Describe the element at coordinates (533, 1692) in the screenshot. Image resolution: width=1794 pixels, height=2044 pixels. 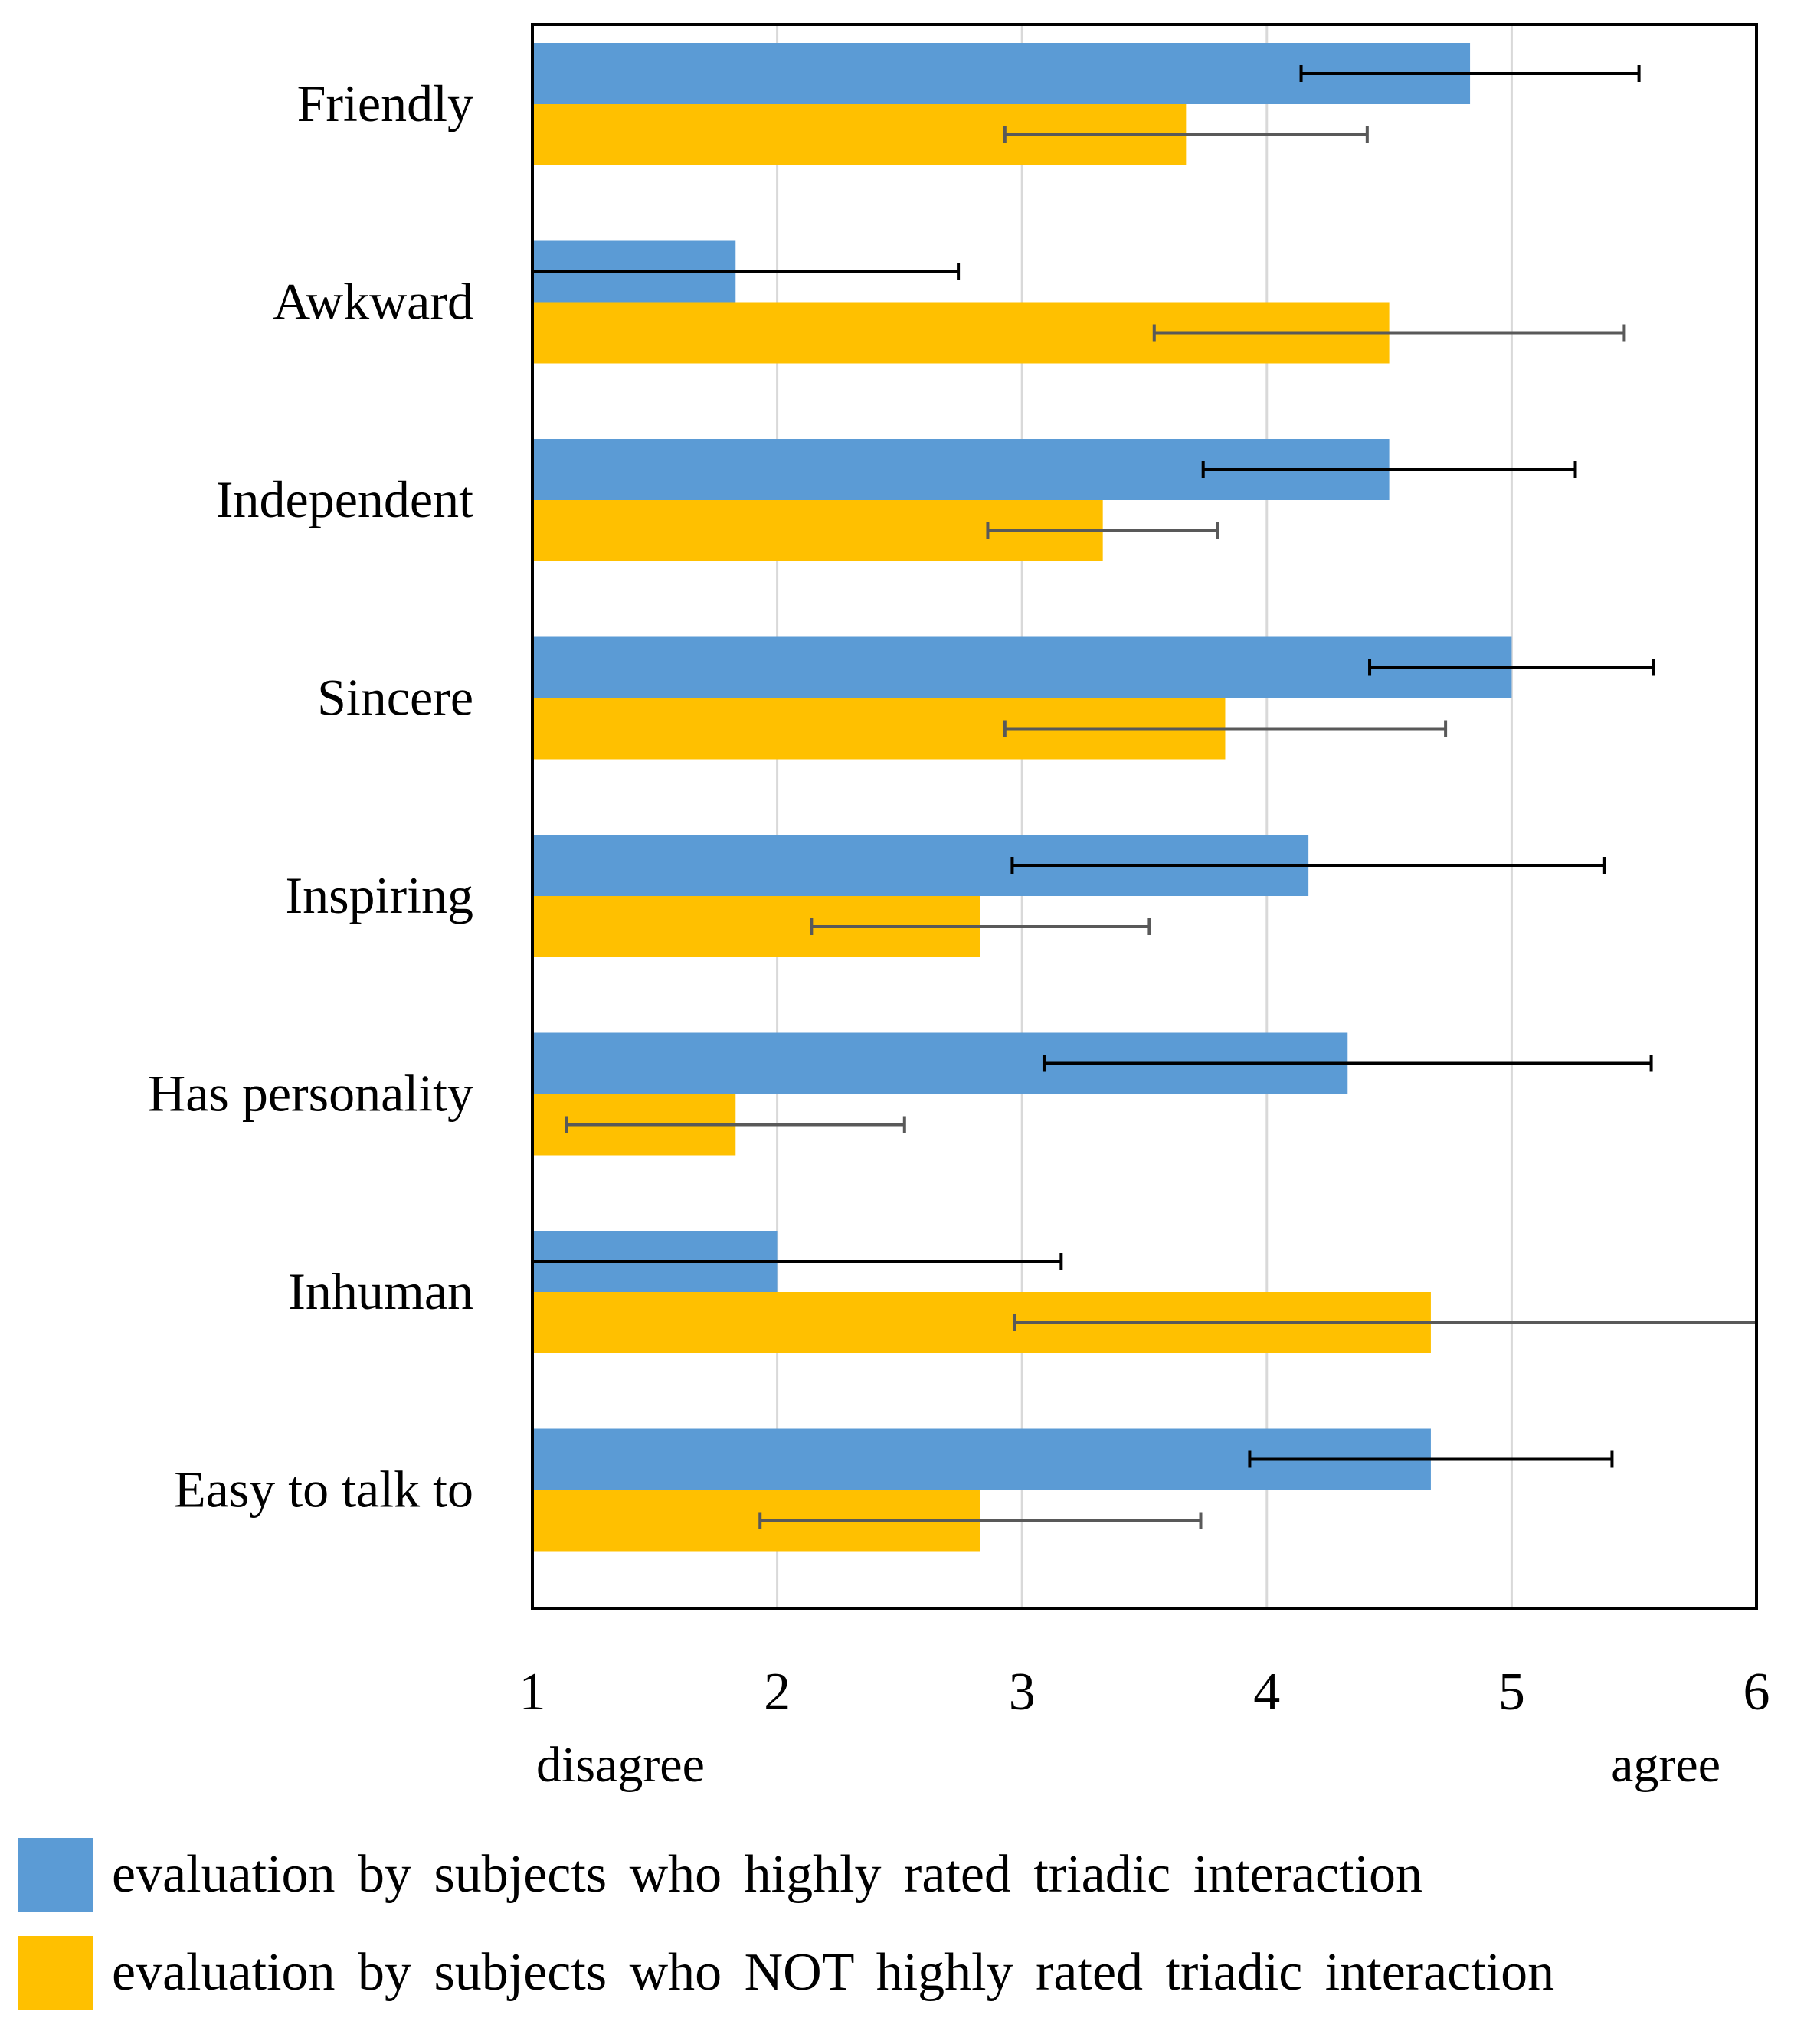
I see `x-tick-label-1: 1` at that location.